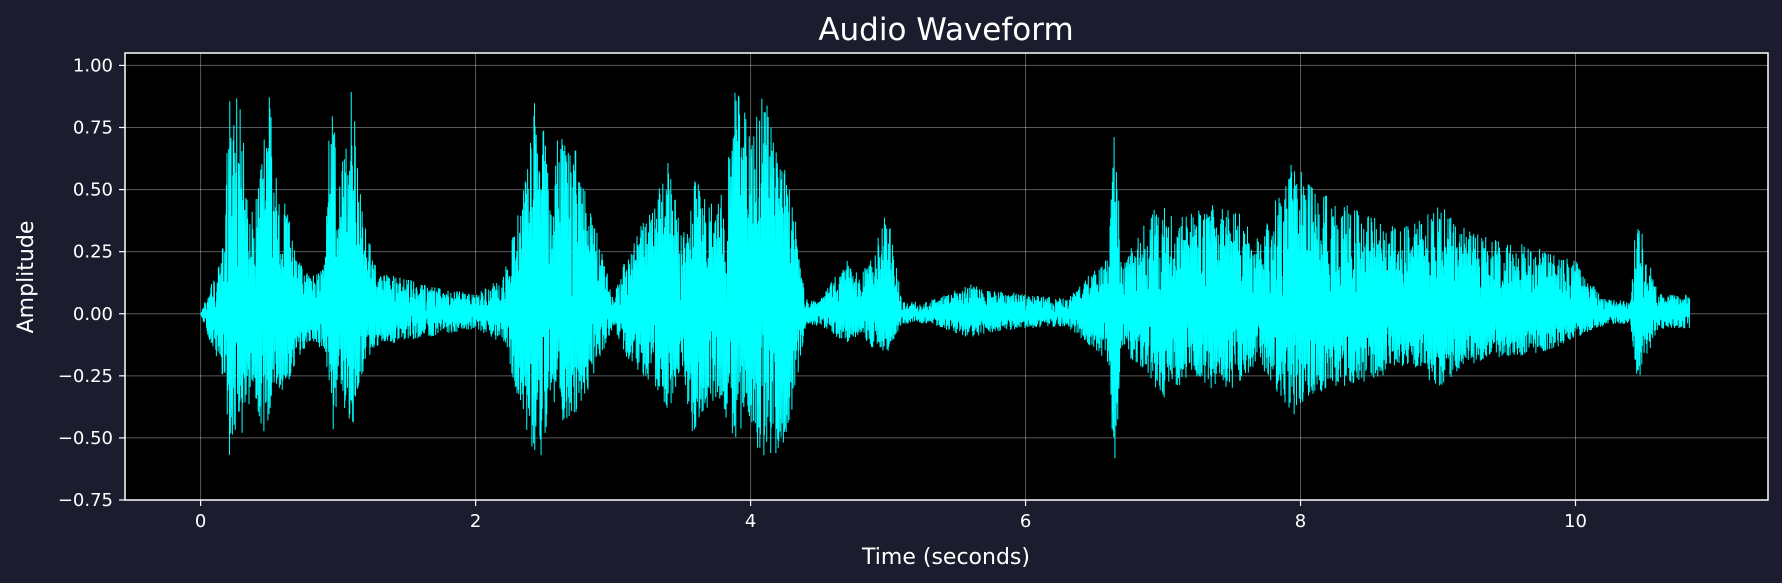  I want to click on y-tick-label: 1.00, so click(93, 65).